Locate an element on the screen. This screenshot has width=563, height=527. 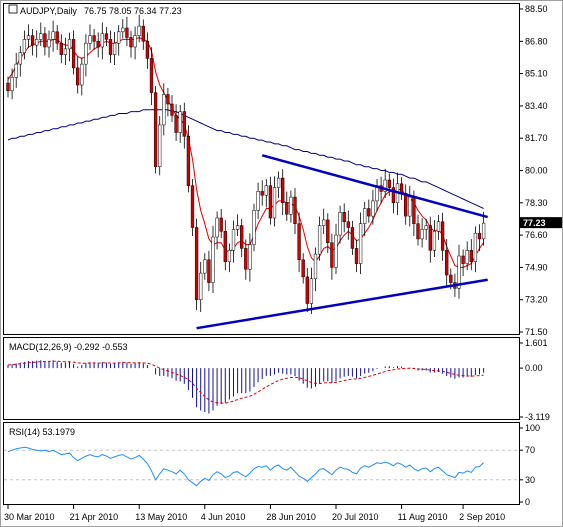
price-tick-label: 80.00 is located at coordinates (536, 171).